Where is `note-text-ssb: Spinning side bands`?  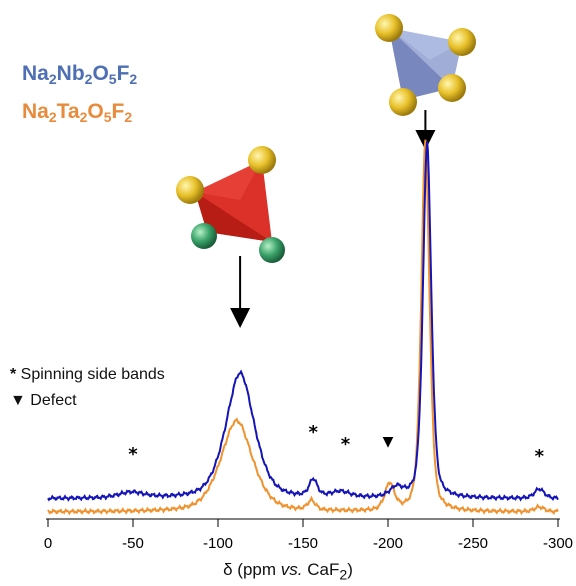
note-text-ssb: Spinning side bands is located at coordinates (90, 374).